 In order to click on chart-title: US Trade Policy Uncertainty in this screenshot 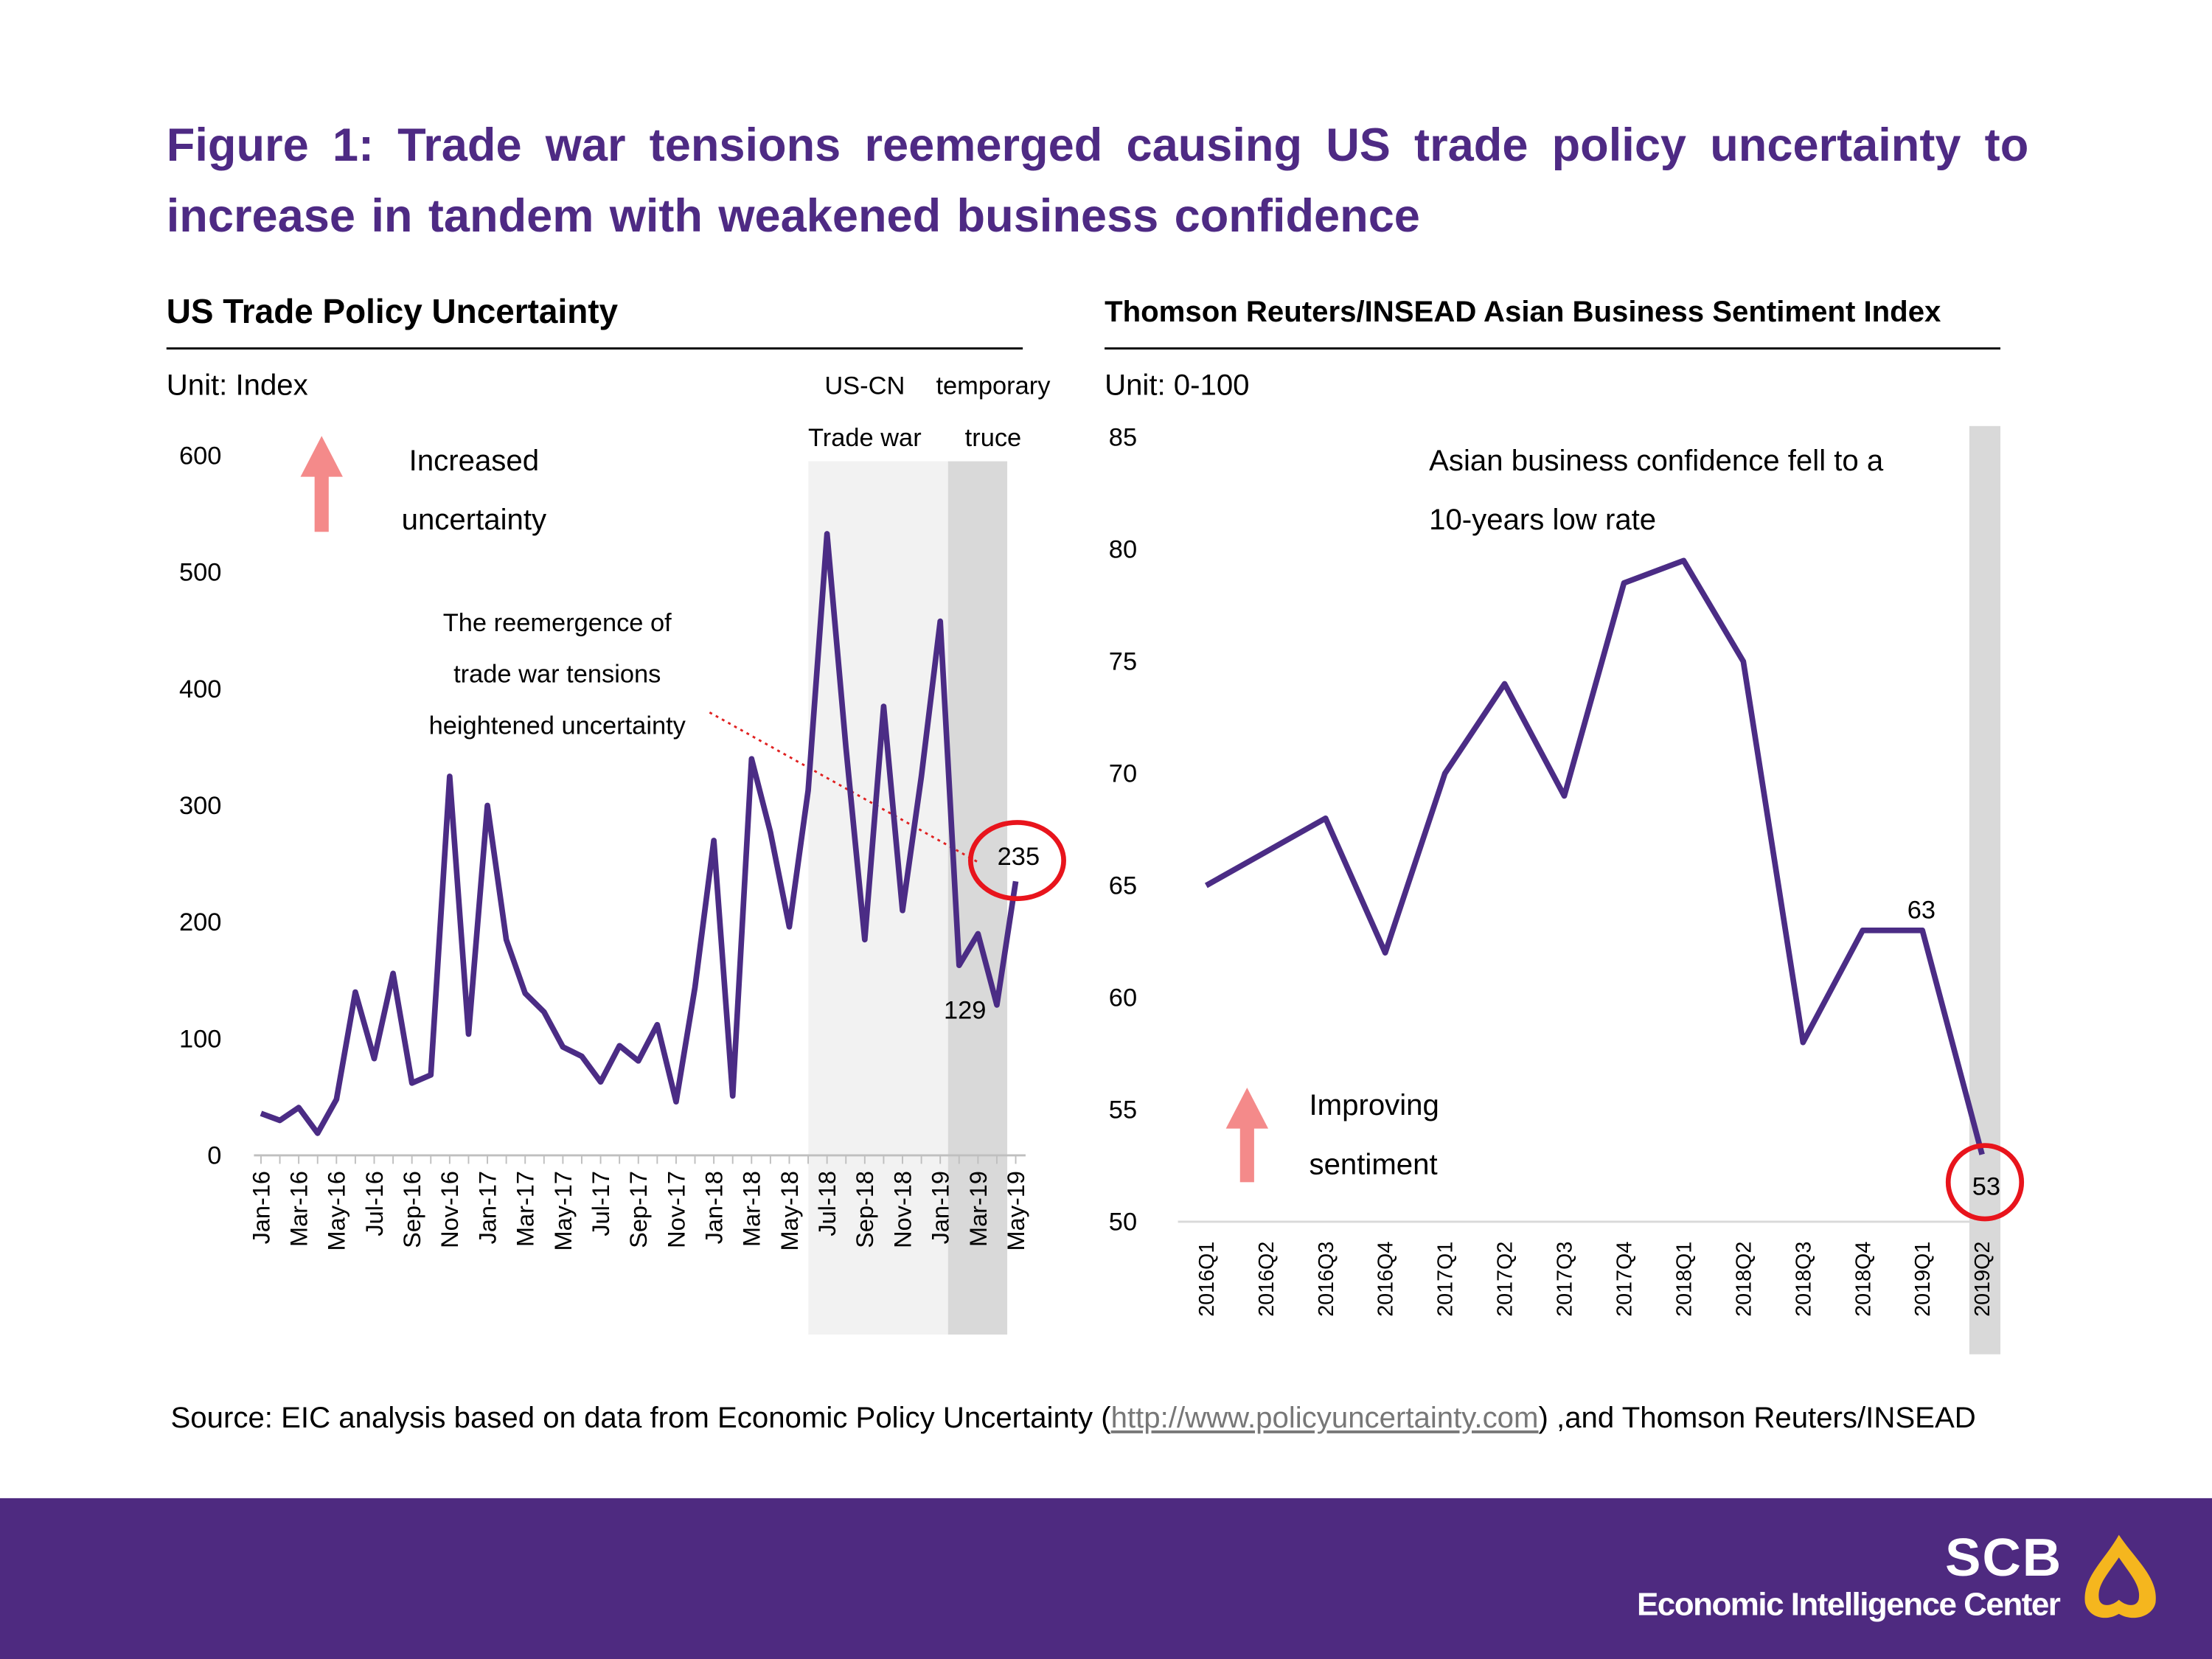, I will do `click(393, 311)`.